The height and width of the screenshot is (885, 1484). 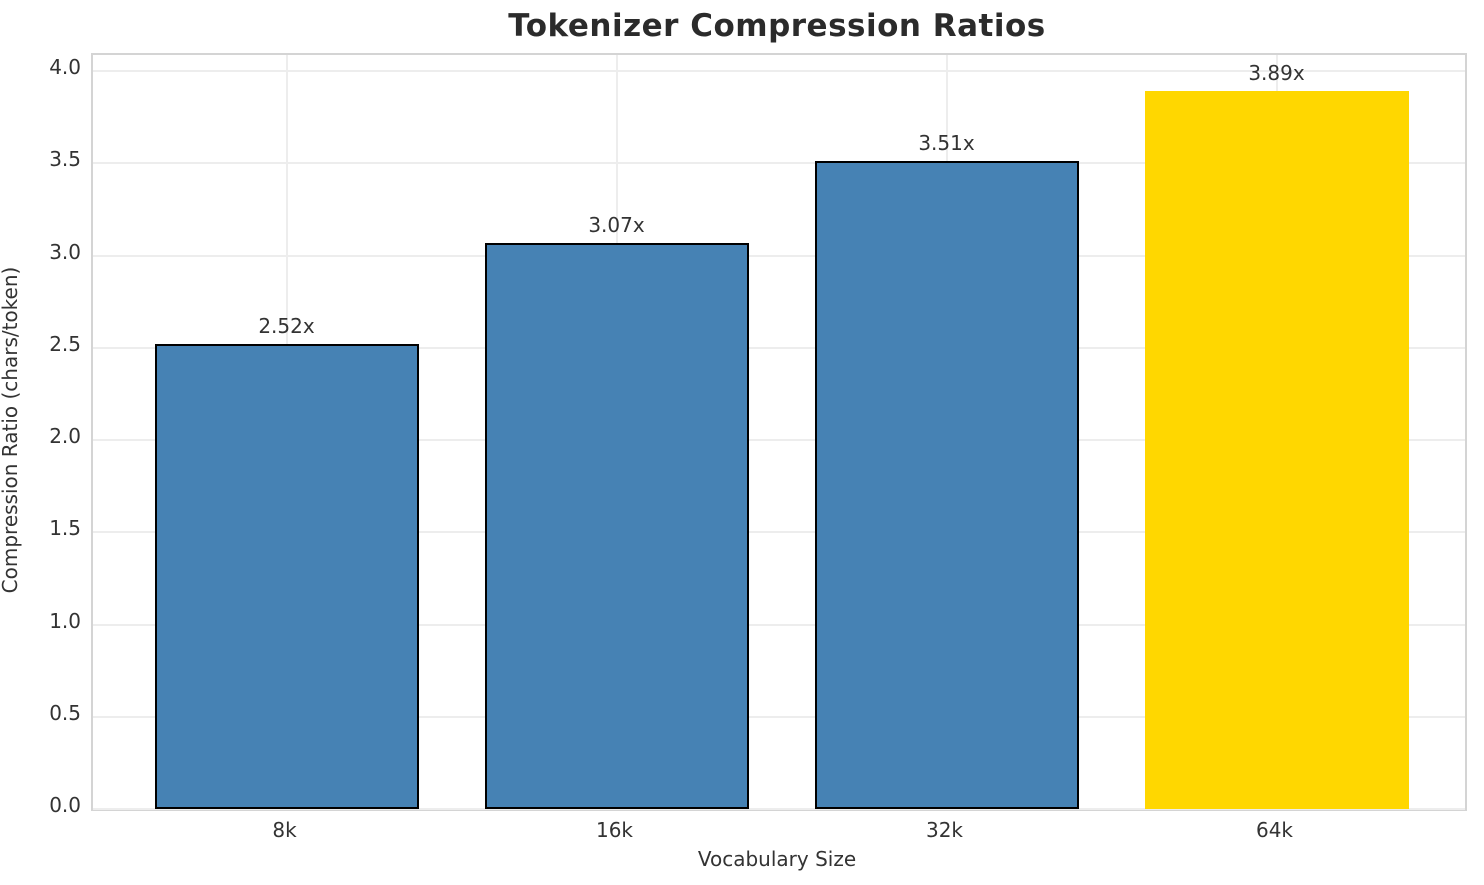 What do you see at coordinates (944, 830) in the screenshot?
I see `x-tick-label: 32k` at bounding box center [944, 830].